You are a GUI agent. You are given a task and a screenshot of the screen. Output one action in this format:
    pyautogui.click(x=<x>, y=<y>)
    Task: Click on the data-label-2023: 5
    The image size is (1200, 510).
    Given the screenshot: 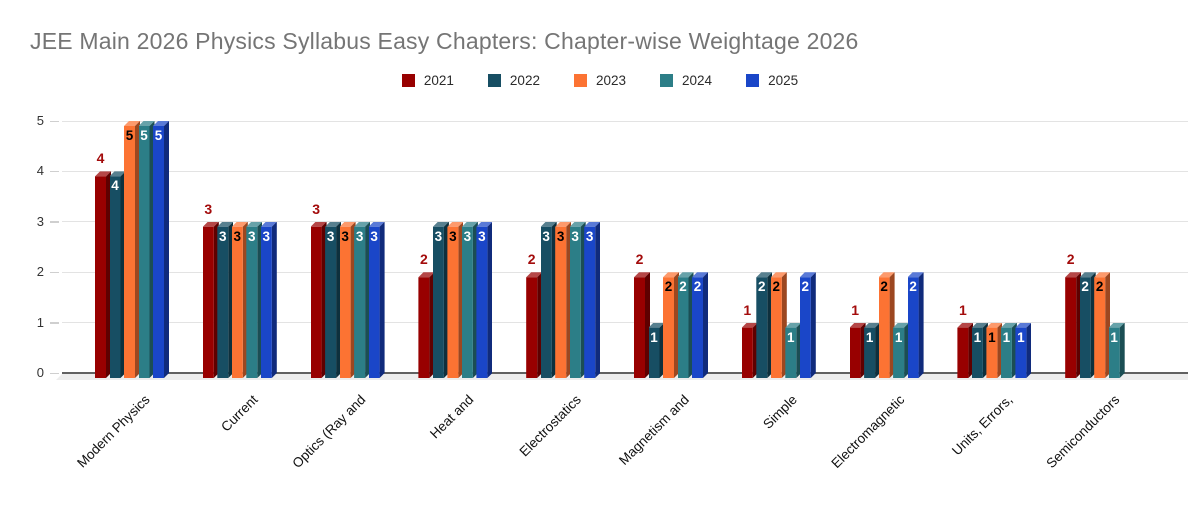 What is the action you would take?
    pyautogui.click(x=129, y=135)
    